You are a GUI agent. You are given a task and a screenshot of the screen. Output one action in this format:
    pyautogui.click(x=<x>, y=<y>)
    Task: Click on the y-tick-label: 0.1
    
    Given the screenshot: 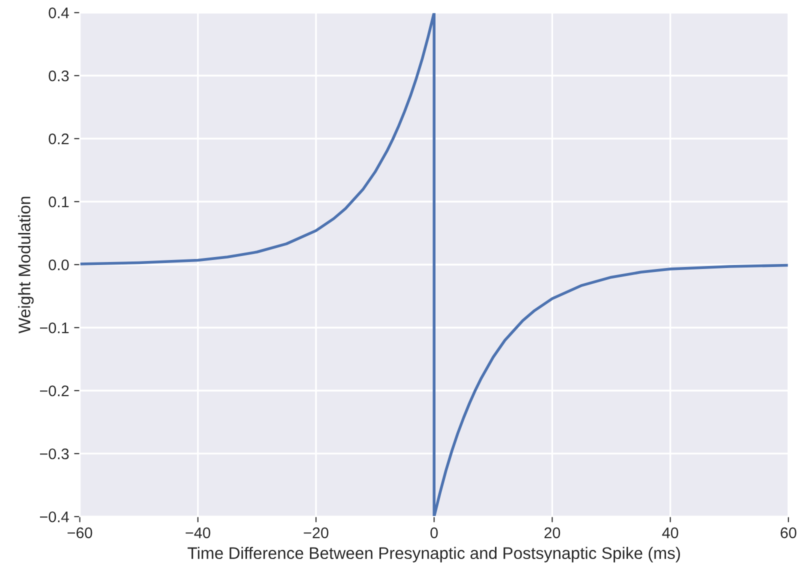 What is the action you would take?
    pyautogui.click(x=58, y=202)
    